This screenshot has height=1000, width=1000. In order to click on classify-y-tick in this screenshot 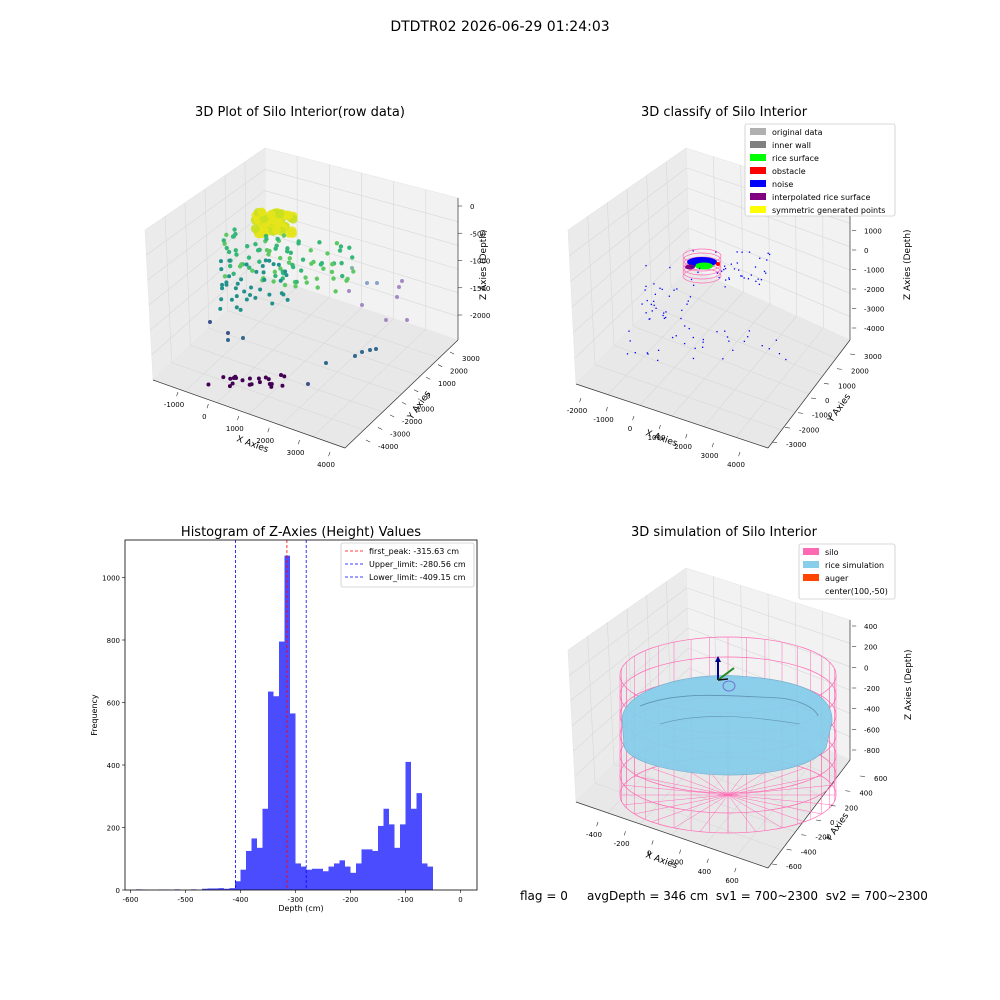, I will do `click(813, 398)`.